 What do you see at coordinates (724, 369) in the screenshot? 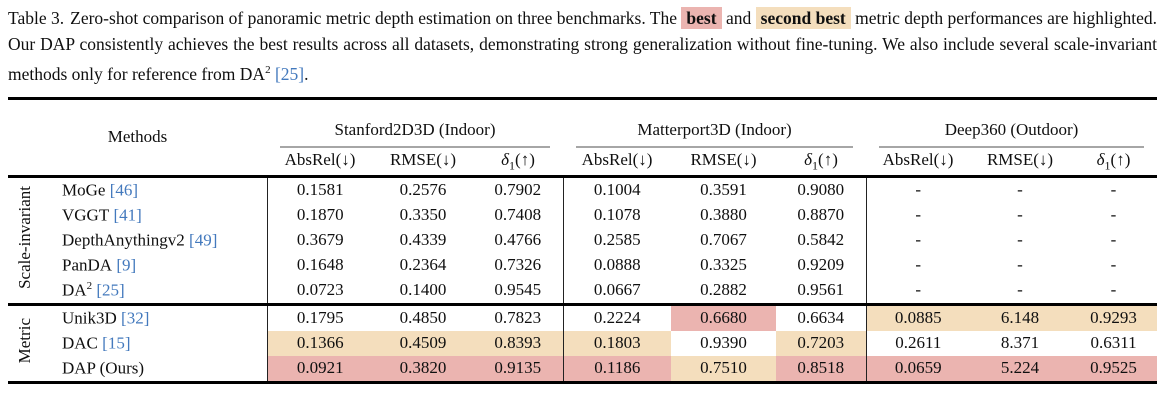
I see `metric-value: 0.7510` at bounding box center [724, 369].